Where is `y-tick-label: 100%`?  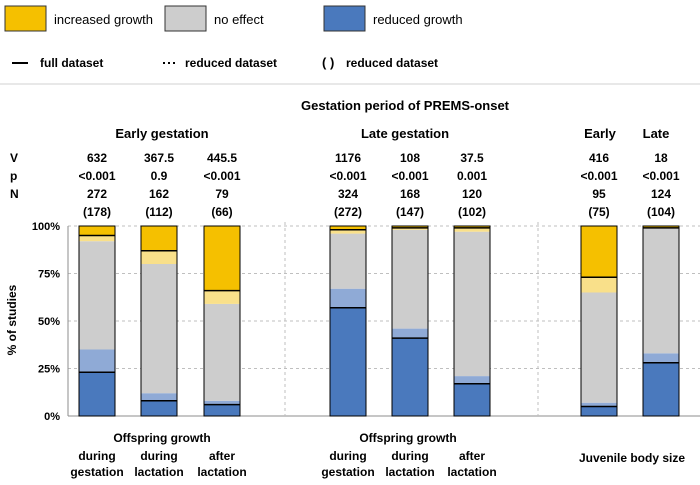 y-tick-label: 100% is located at coordinates (46, 227).